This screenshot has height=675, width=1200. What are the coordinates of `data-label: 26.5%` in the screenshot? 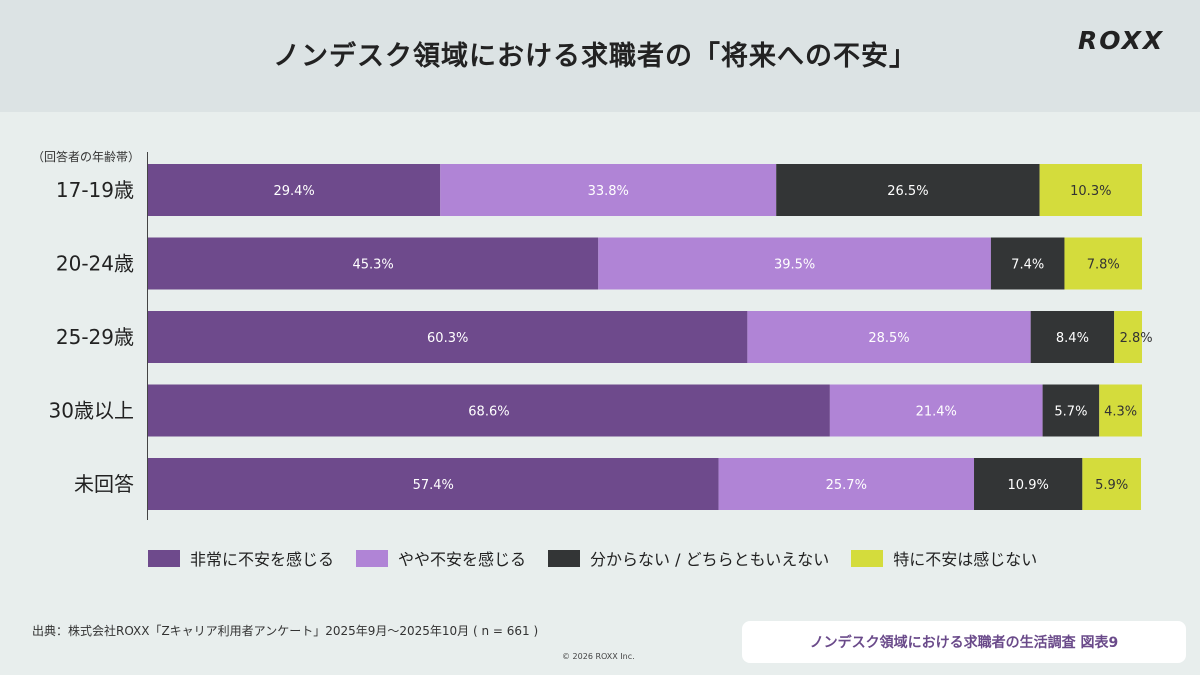 It's located at (907, 191).